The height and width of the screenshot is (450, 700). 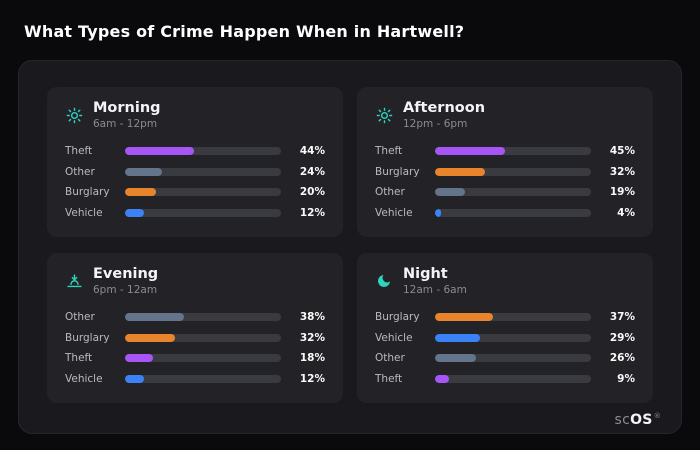 I want to click on bar-row: Vehicle 12%, so click(x=195, y=213).